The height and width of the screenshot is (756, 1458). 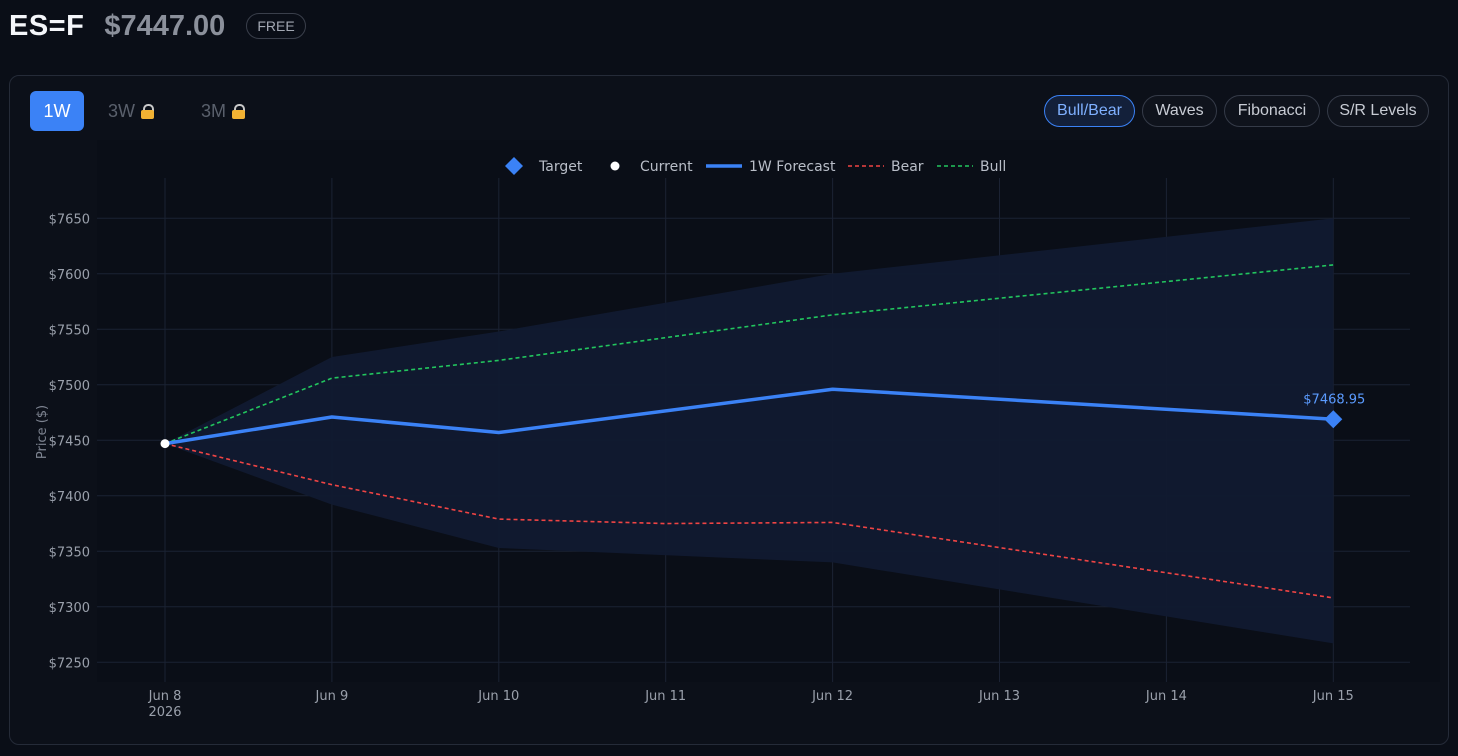 I want to click on x-tick-label: Jun 14, so click(x=1166, y=696).